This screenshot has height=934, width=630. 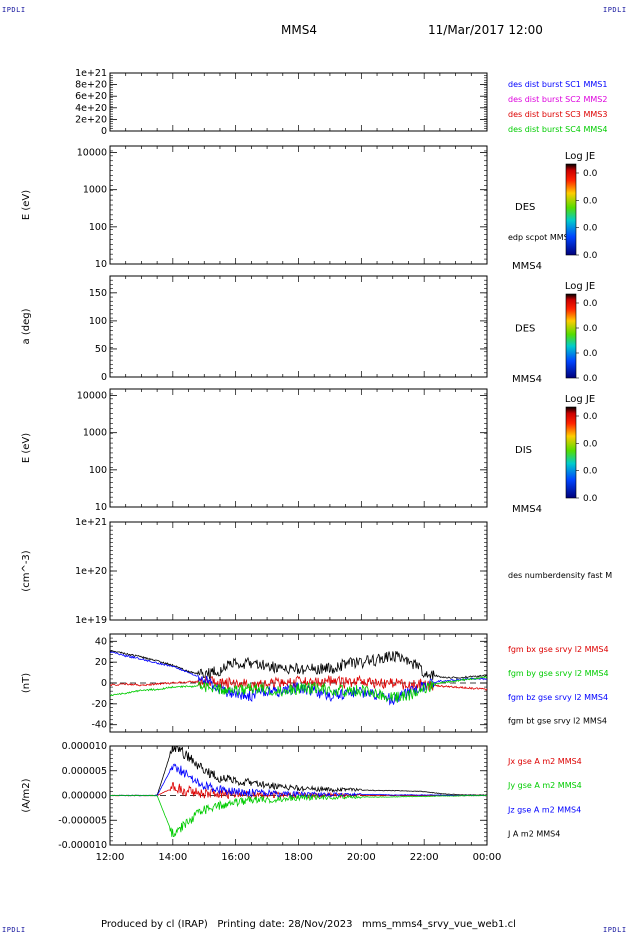 I want to click on x-tick-label: 14:00, so click(x=172, y=857).